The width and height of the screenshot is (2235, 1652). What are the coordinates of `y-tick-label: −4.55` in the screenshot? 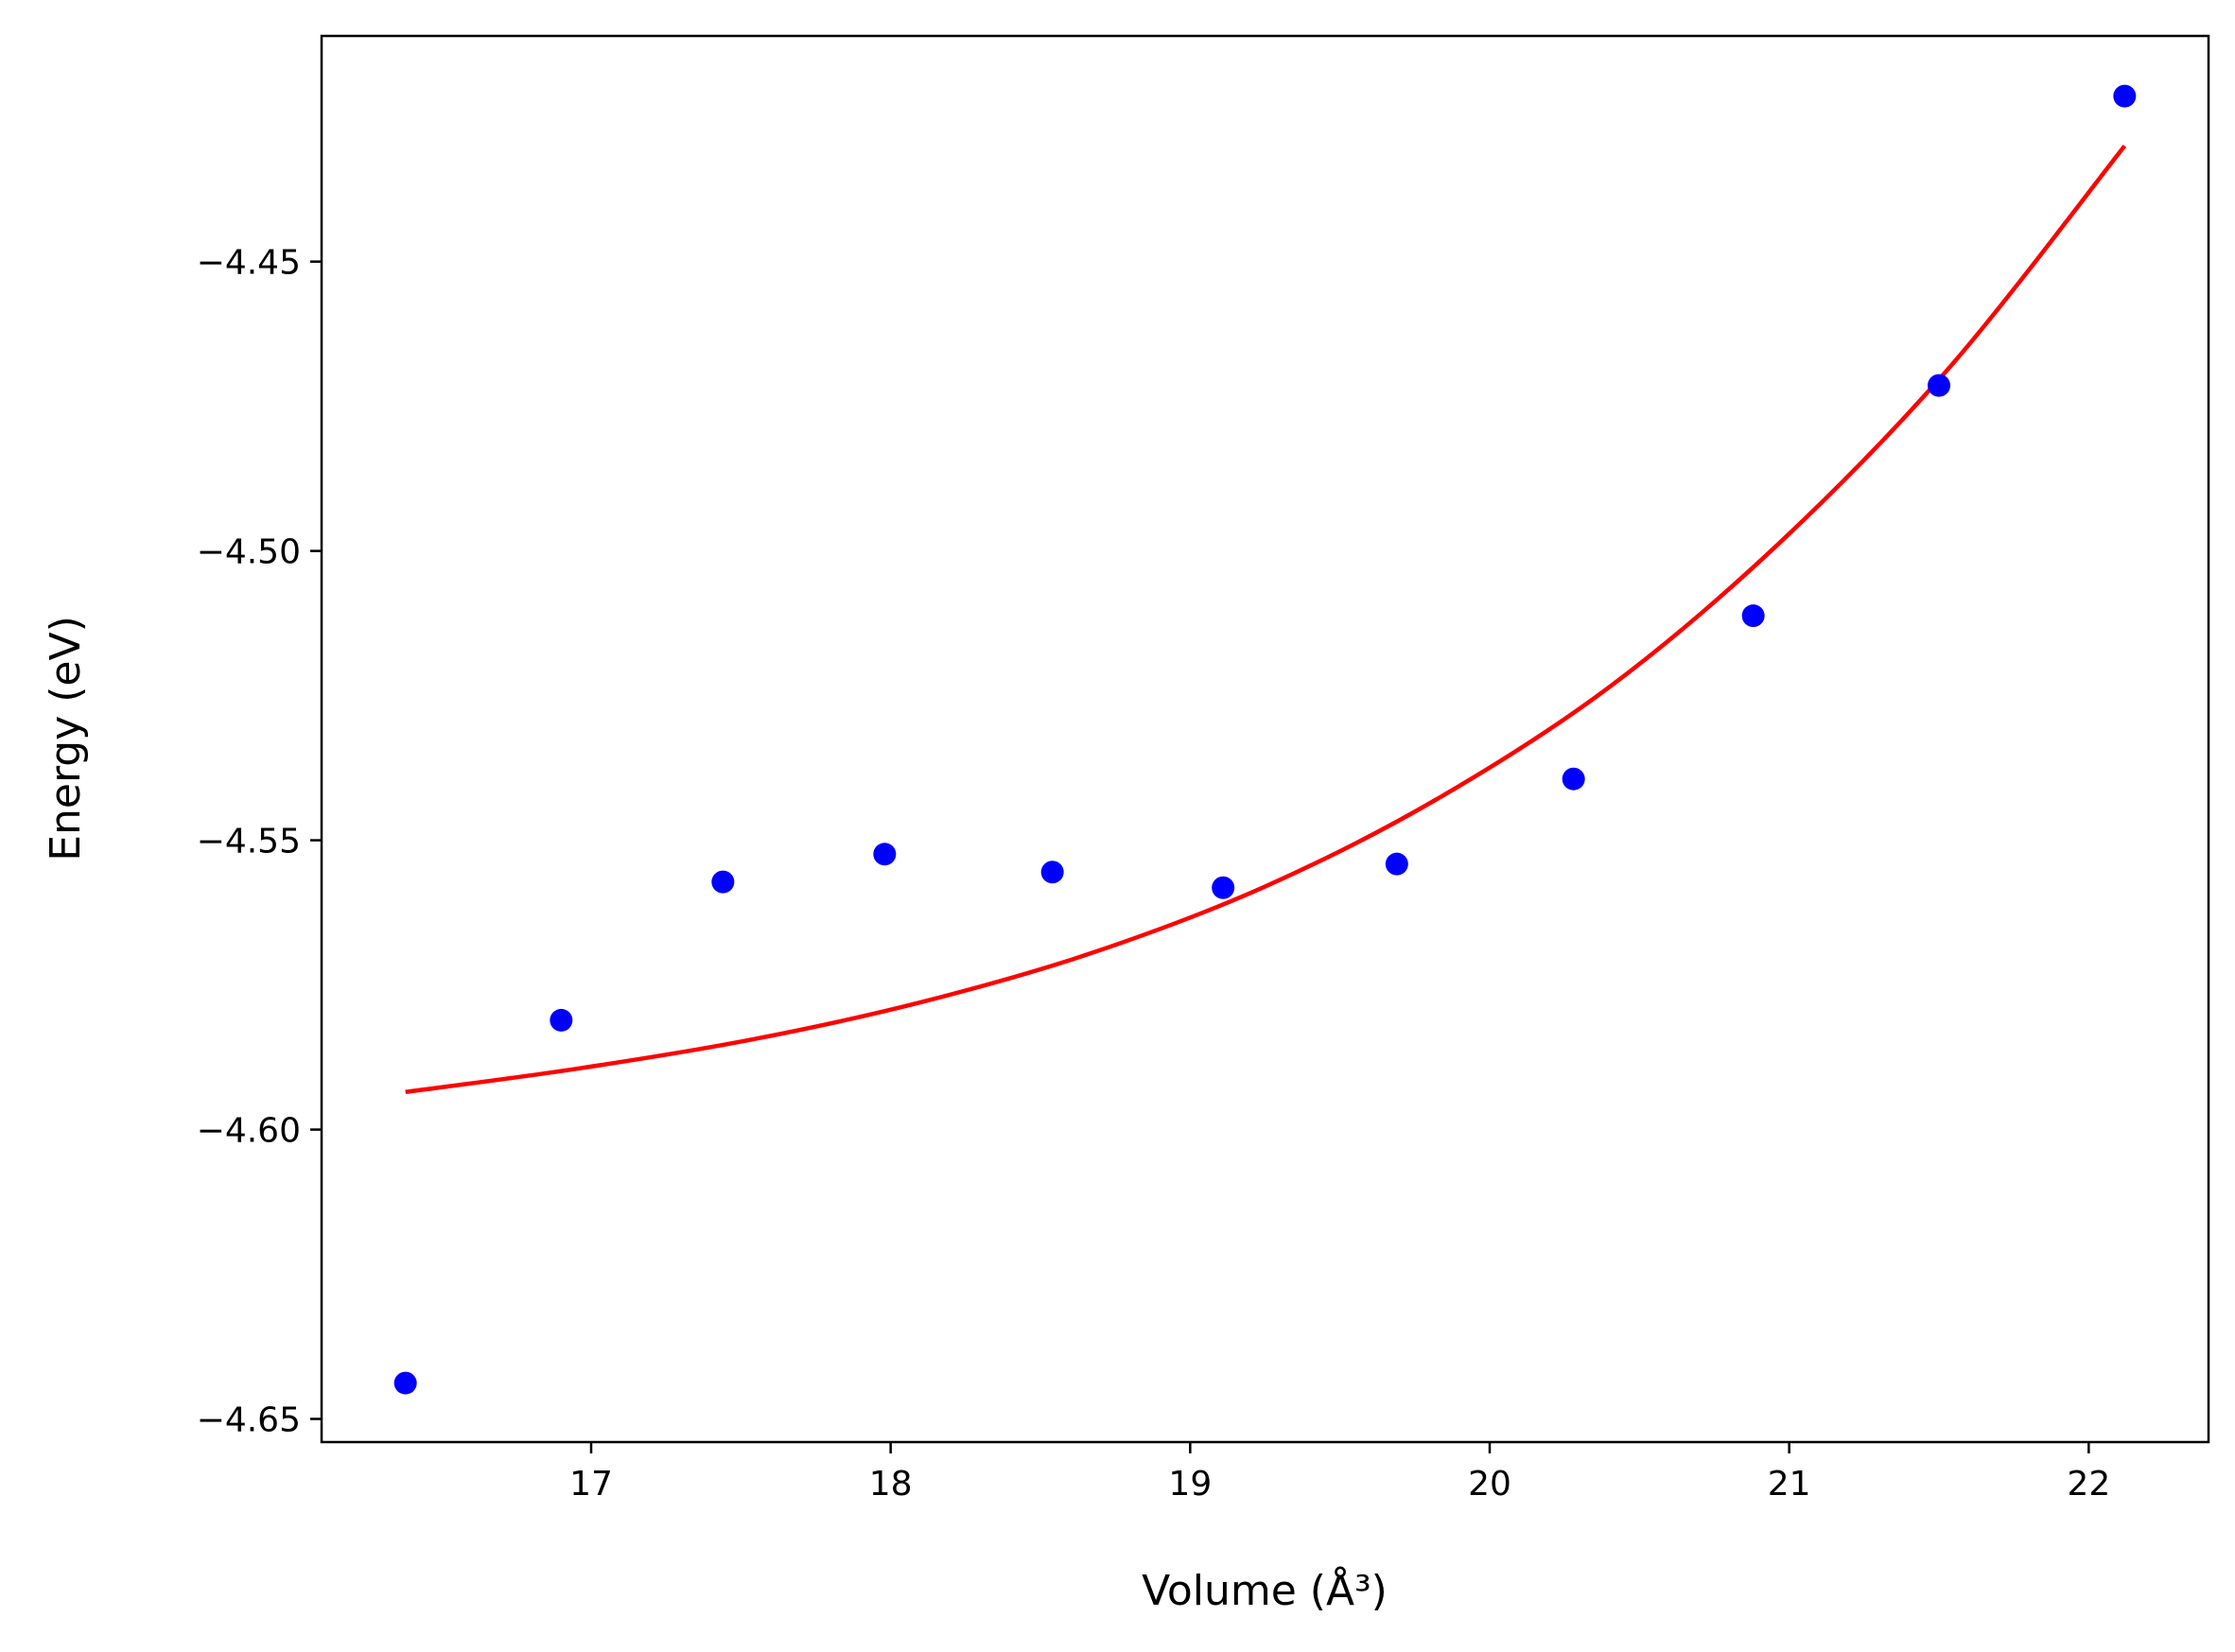 It's located at (249, 842).